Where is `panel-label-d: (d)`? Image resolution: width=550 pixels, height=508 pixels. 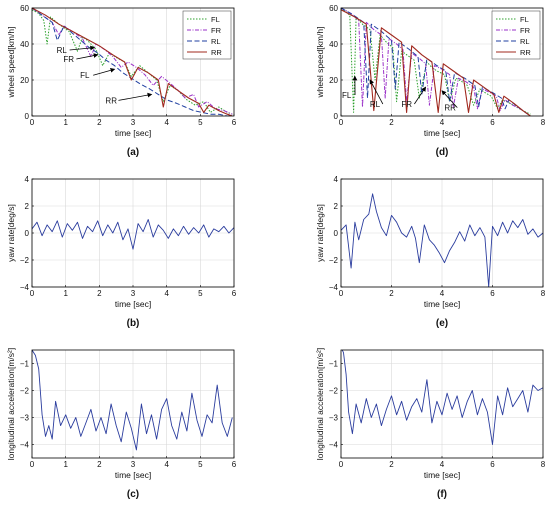
panel-label-d: (d) is located at coordinates (442, 152).